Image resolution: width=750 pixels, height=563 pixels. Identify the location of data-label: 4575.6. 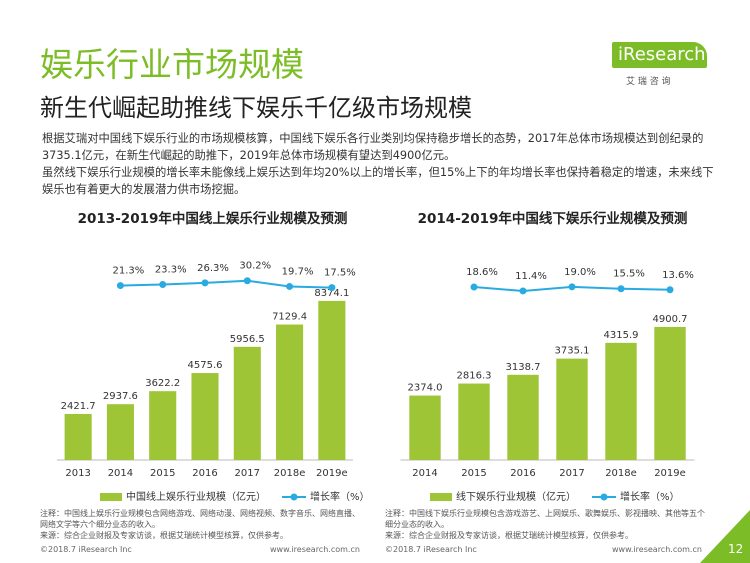
(205, 365).